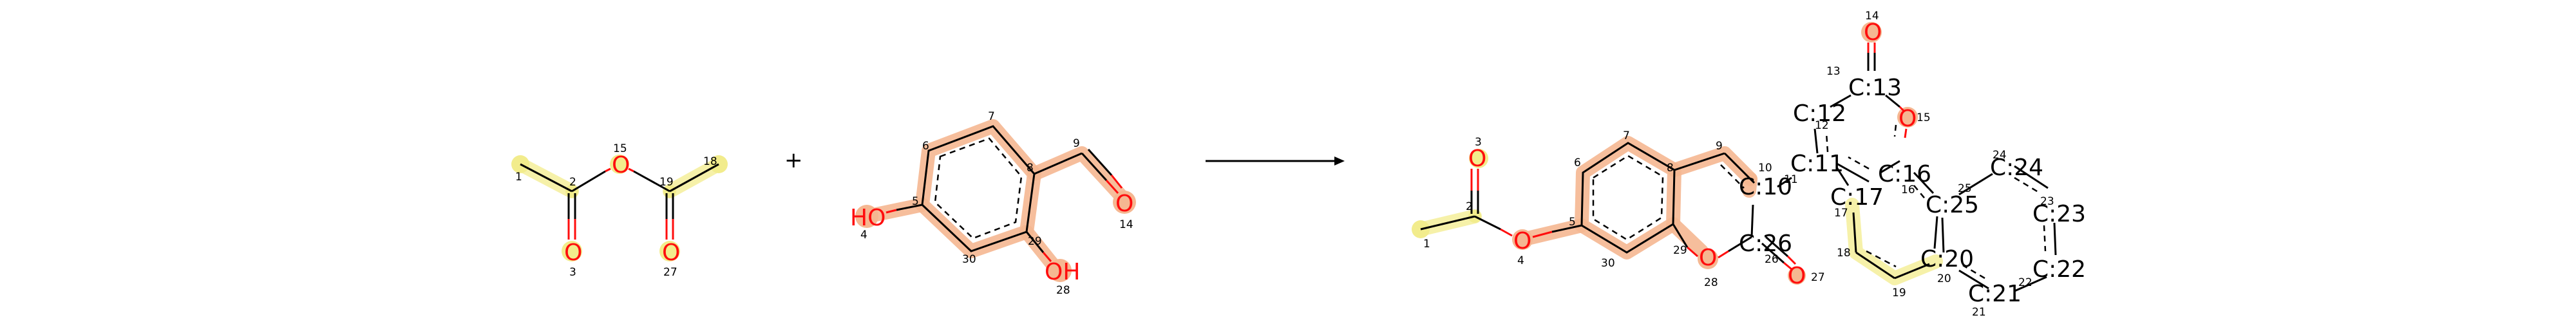  I want to click on p-map-7: 7, so click(1626, 135).